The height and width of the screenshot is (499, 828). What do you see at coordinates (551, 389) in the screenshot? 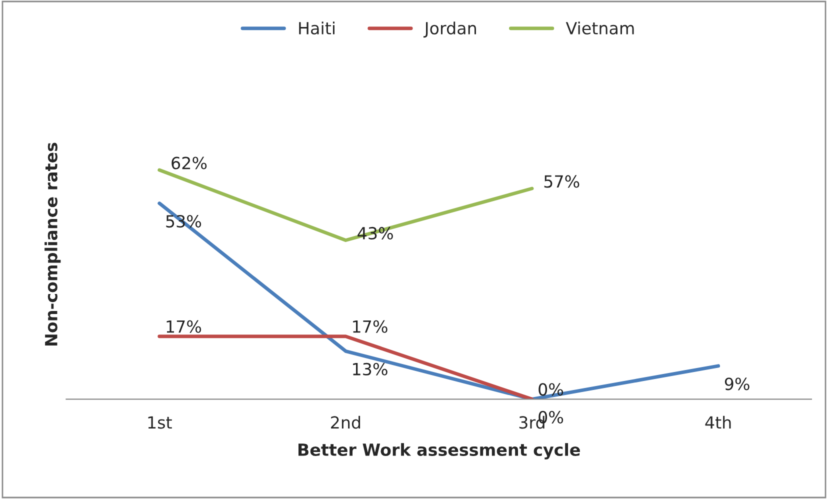
I see `data-label: 0%` at bounding box center [551, 389].